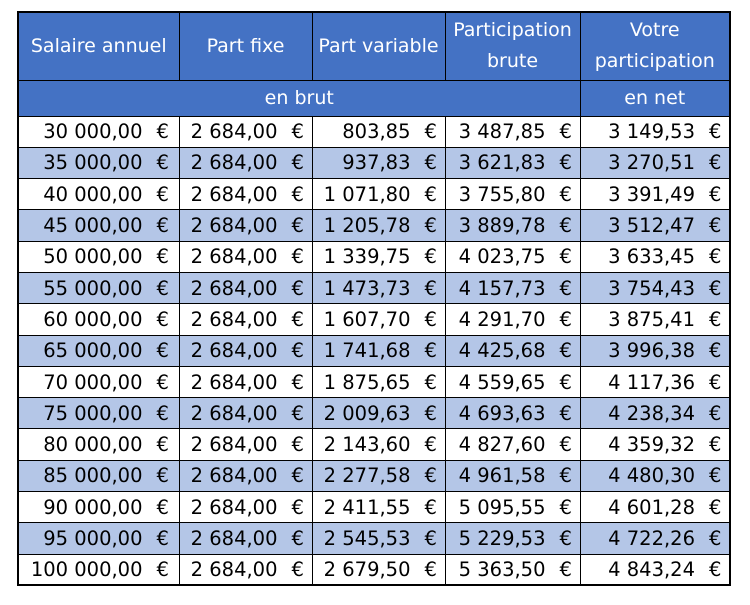 The height and width of the screenshot is (605, 750). What do you see at coordinates (512, 507) in the screenshot?
I see `cell-participation-brute: 5 095,55 €` at bounding box center [512, 507].